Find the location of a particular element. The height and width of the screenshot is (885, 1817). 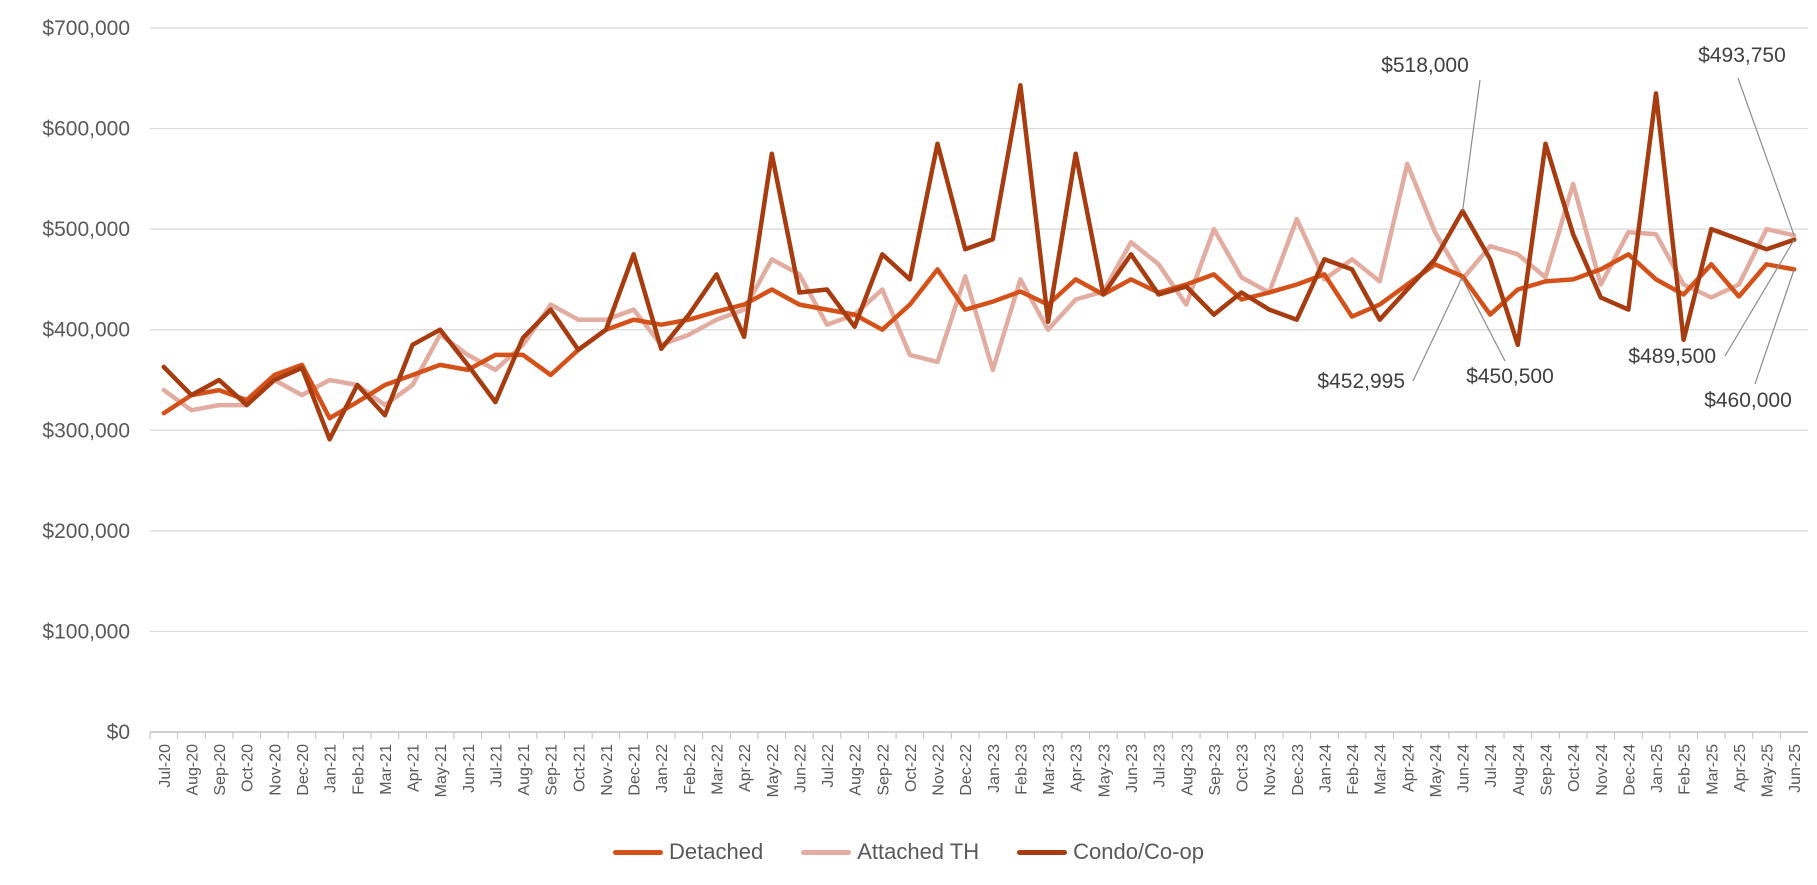

chart-legend: Detached Attached TH Condo/Co-op is located at coordinates (908, 852).